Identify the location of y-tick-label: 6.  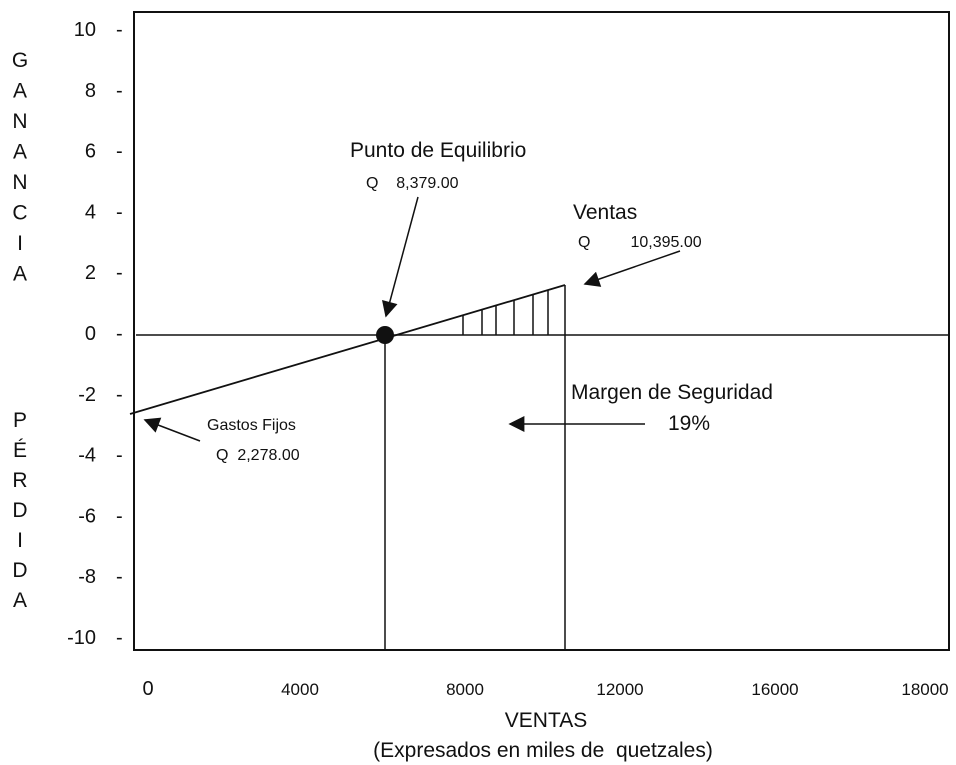
(90, 152).